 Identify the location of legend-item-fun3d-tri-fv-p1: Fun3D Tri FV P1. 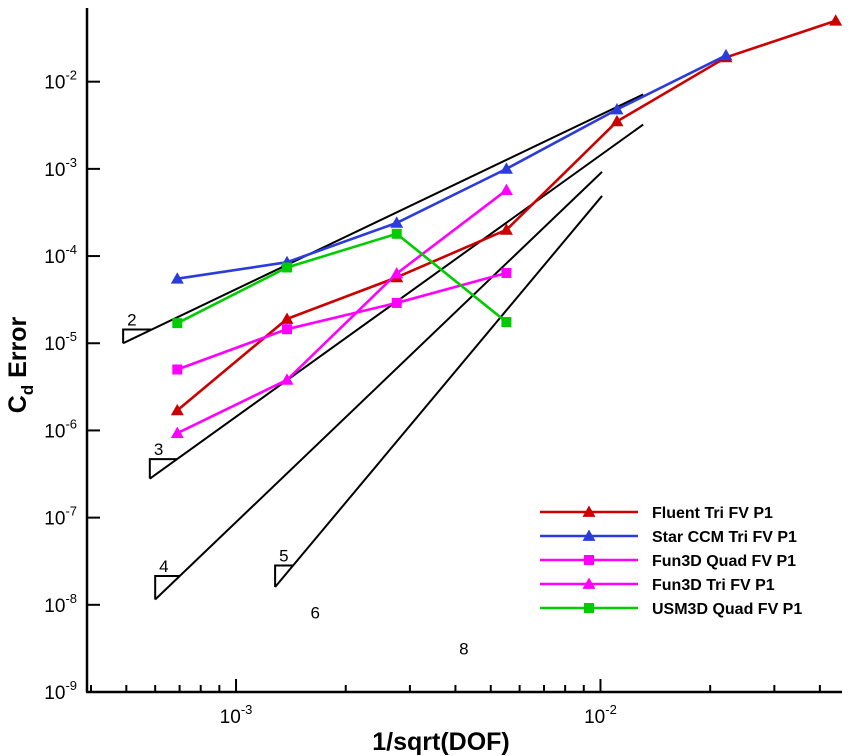
(657, 585).